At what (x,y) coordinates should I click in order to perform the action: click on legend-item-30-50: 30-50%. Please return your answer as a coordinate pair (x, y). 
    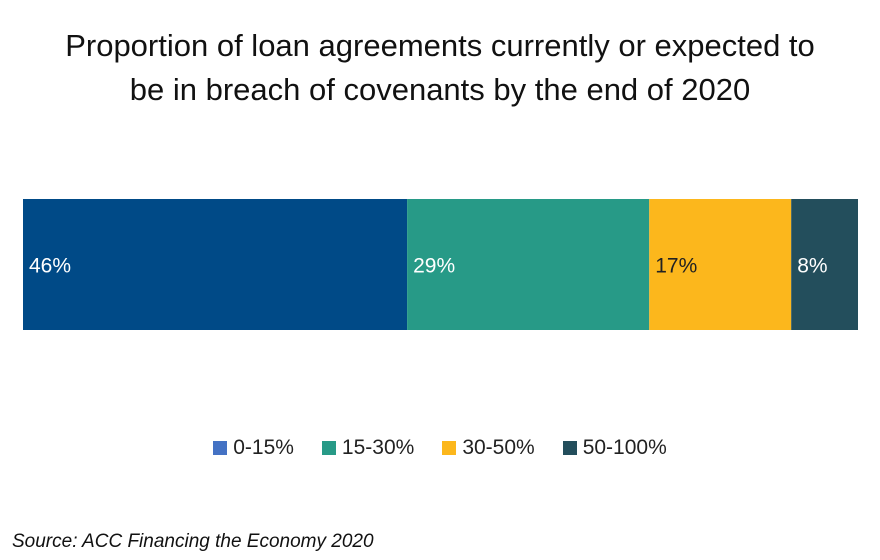
    Looking at the image, I should click on (488, 448).